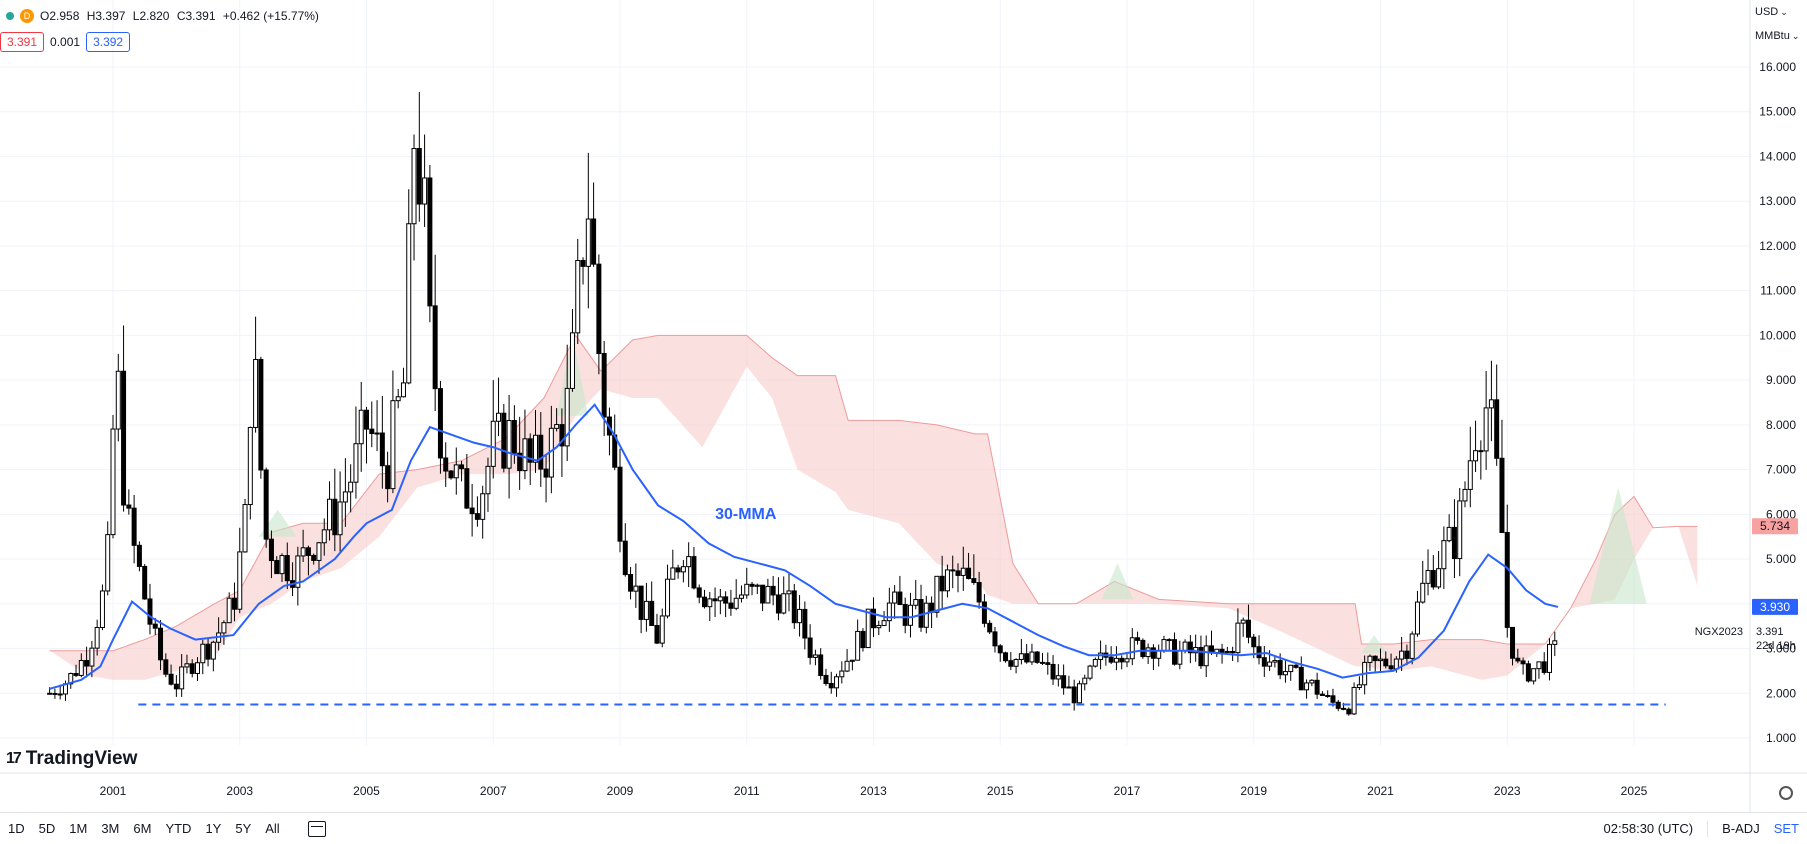  Describe the element at coordinates (1777, 335) in the screenshot. I see `y-tick-label: 10.000` at that location.